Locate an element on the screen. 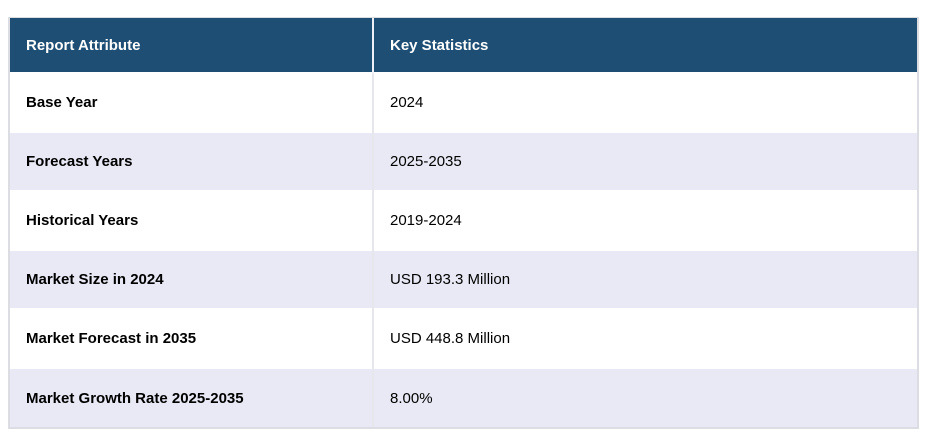 The width and height of the screenshot is (929, 432). row-value-forecast-years: 2025-2035 is located at coordinates (645, 161).